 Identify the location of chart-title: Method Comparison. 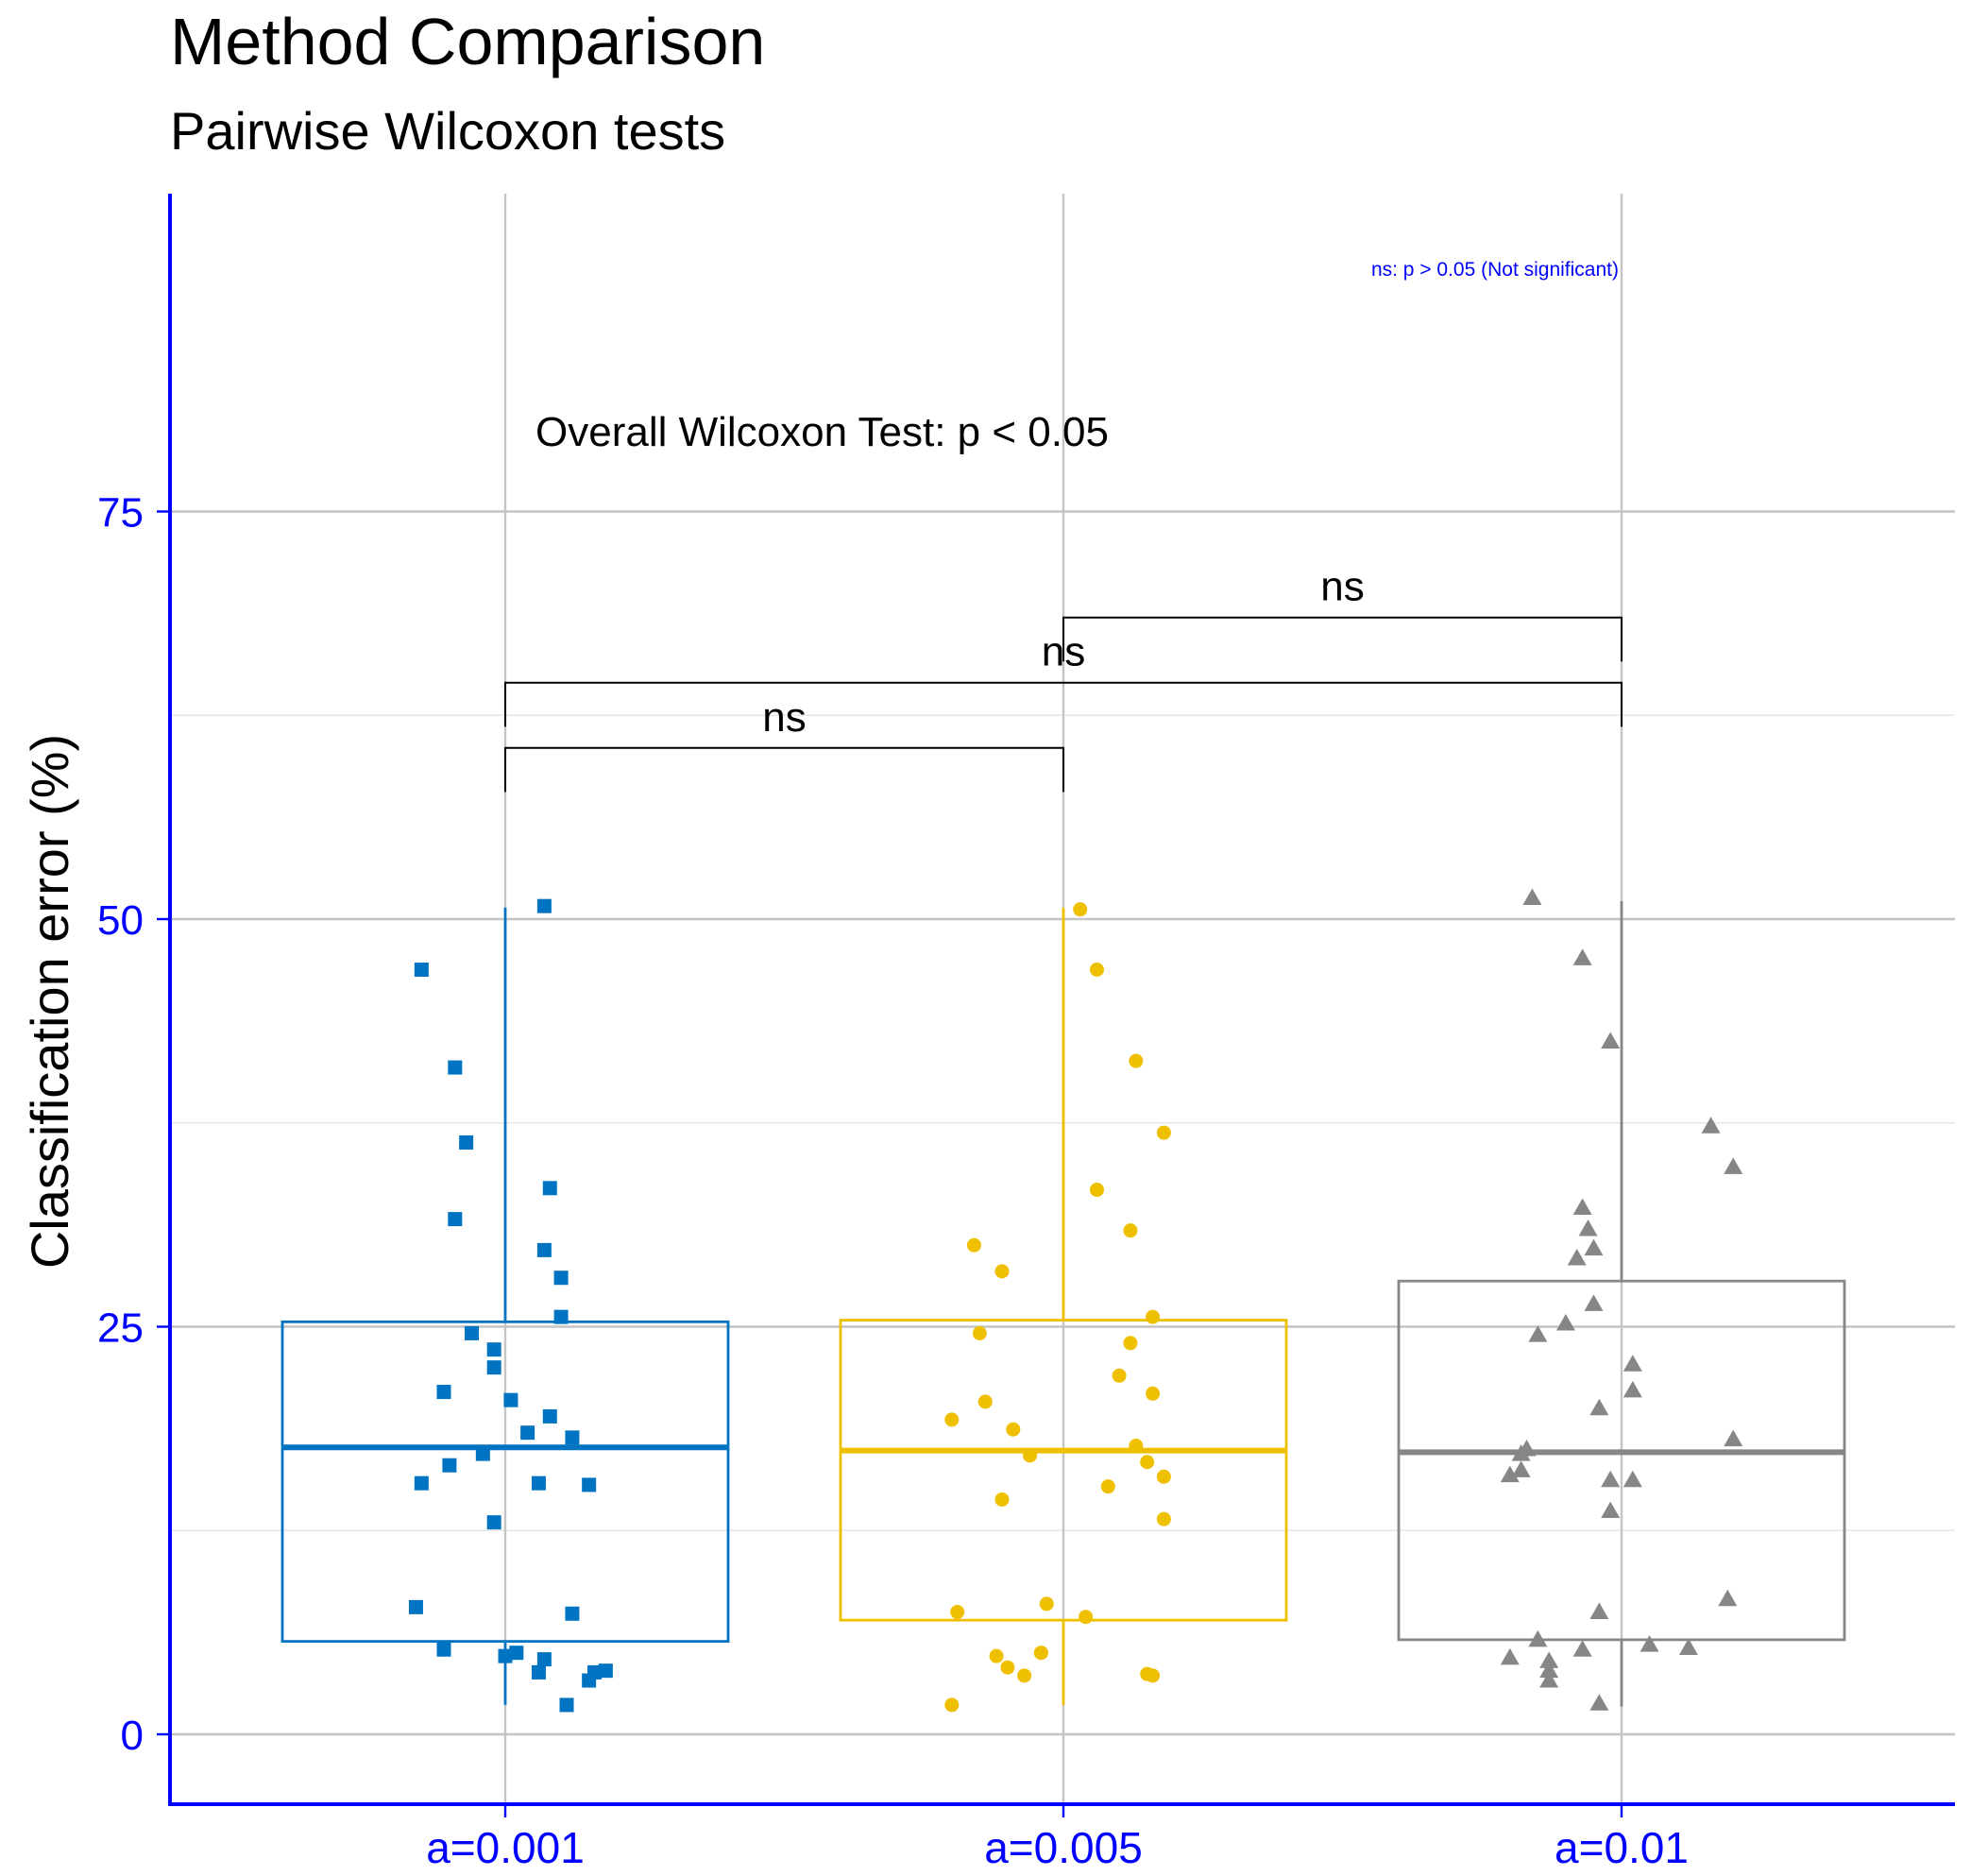
(467, 42).